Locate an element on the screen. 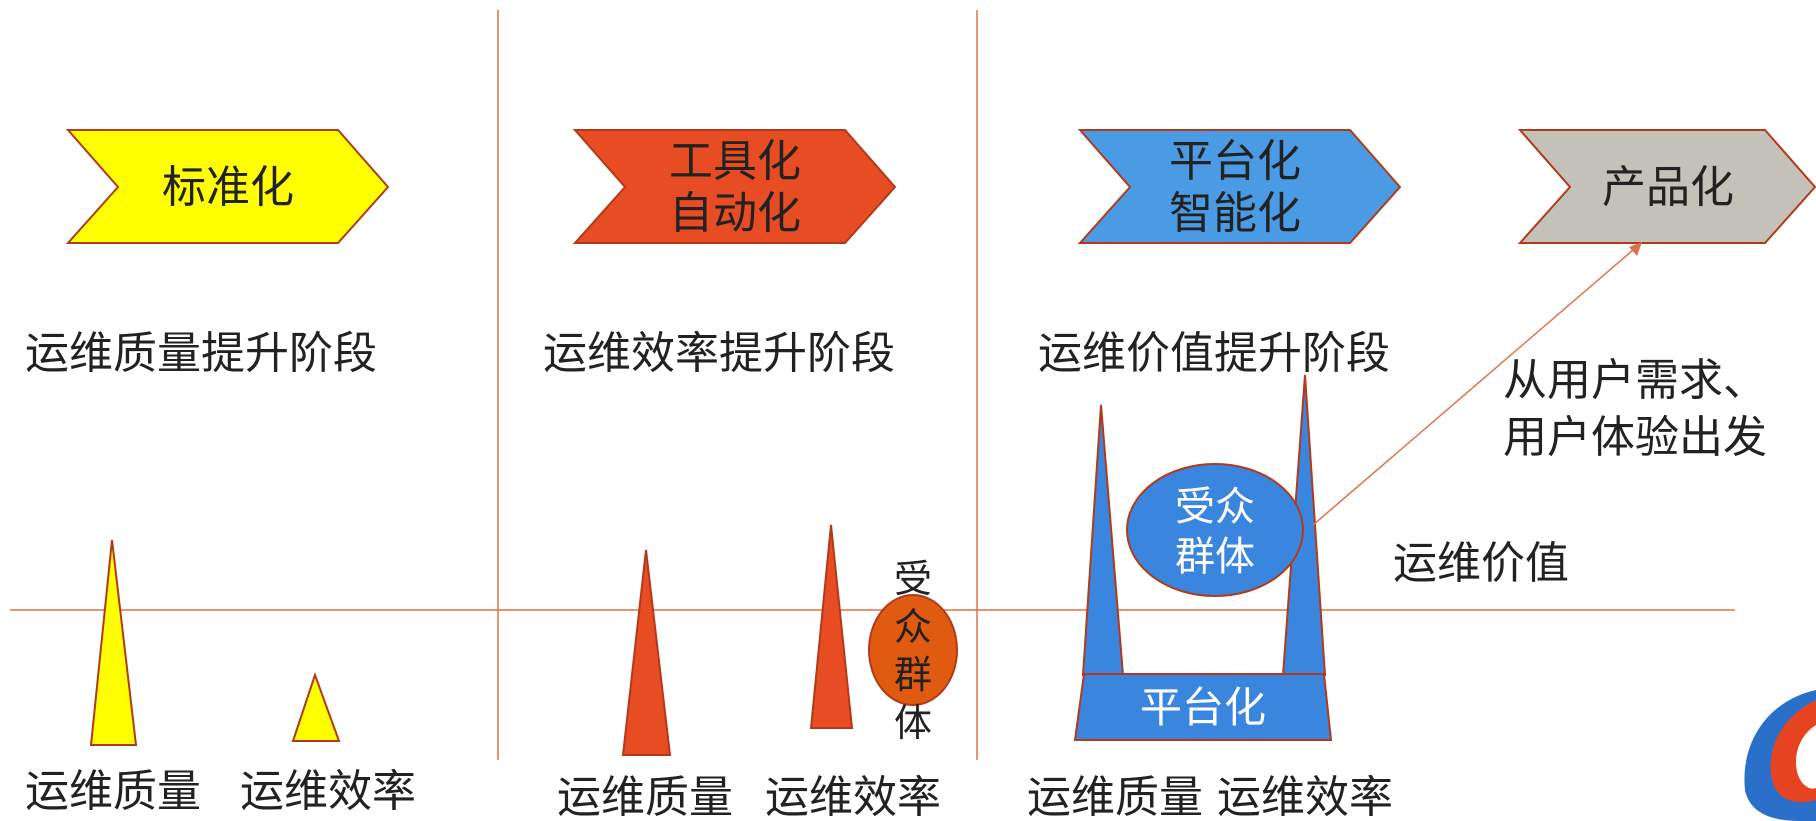 Image resolution: width=1816 pixels, height=821 pixels. stage-1-title: 运维质量提升阶段 is located at coordinates (201, 353).